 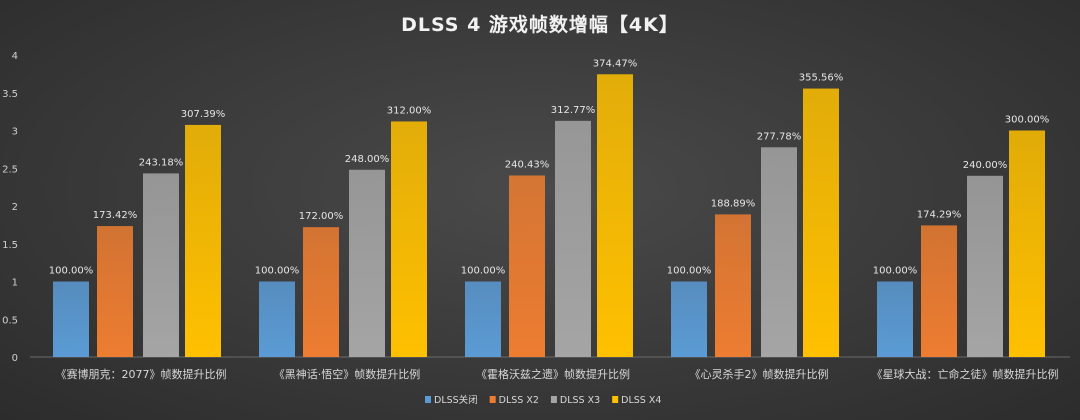 I want to click on y-tick-label: 3, so click(x=15, y=132).